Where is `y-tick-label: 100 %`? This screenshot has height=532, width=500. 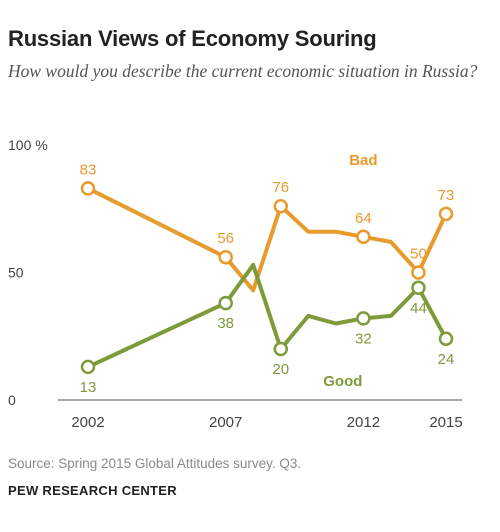 y-tick-label: 100 % is located at coordinates (28, 145).